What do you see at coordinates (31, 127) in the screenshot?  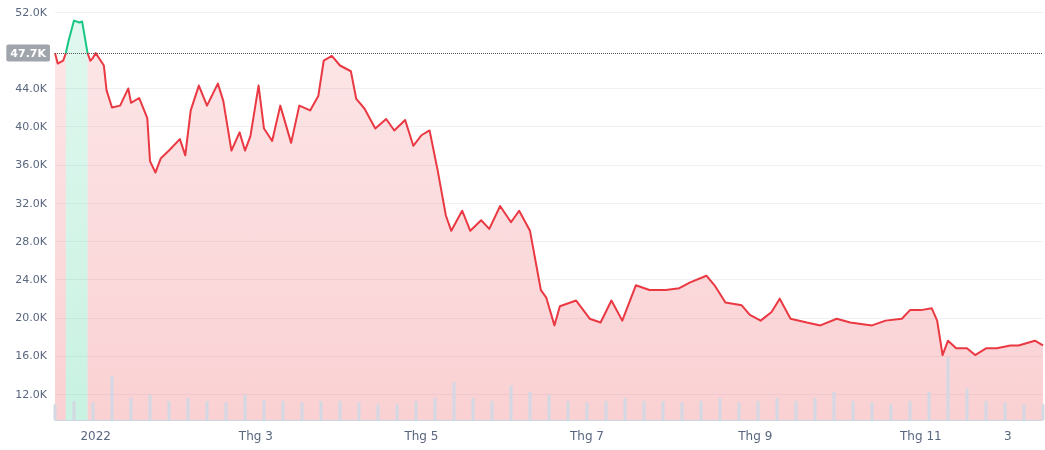 I see `y-tick-label: 40.0K` at bounding box center [31, 127].